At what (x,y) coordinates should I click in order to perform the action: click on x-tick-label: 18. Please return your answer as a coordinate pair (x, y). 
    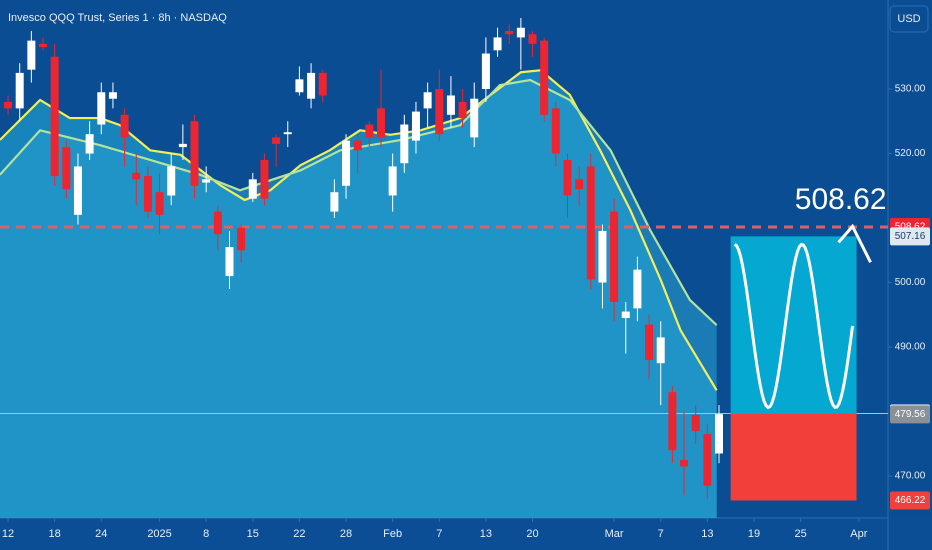
    Looking at the image, I should click on (55, 534).